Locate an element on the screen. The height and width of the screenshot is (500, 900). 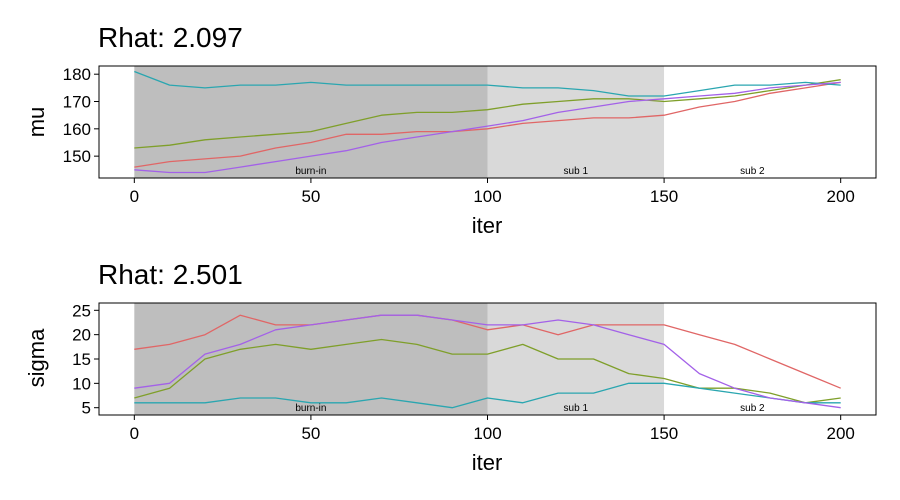
x-tick-label-3-sigma: 150 is located at coordinates (664, 433).